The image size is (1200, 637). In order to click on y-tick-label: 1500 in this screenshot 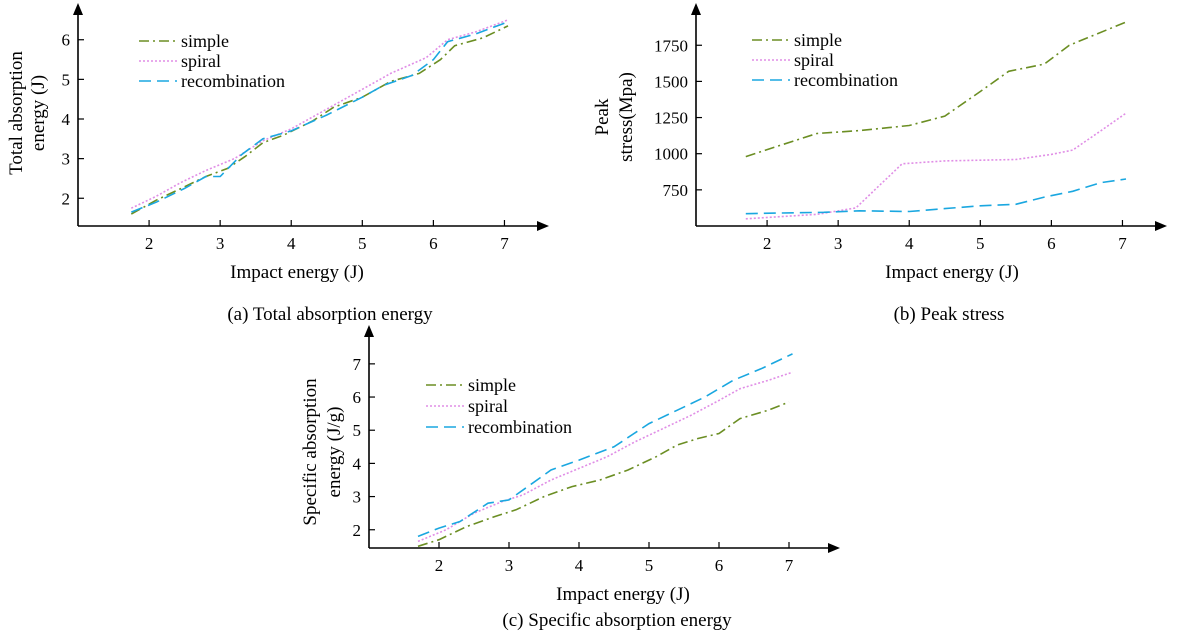, I will do `click(671, 81)`.